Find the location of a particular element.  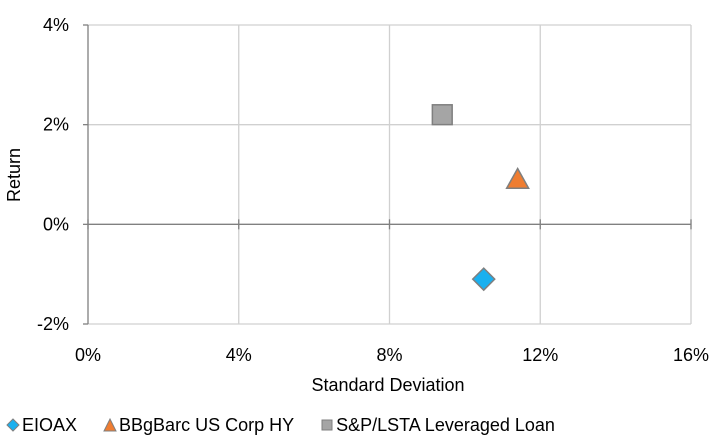

legend-label: BBgBarc US Corp HY is located at coordinates (207, 424).